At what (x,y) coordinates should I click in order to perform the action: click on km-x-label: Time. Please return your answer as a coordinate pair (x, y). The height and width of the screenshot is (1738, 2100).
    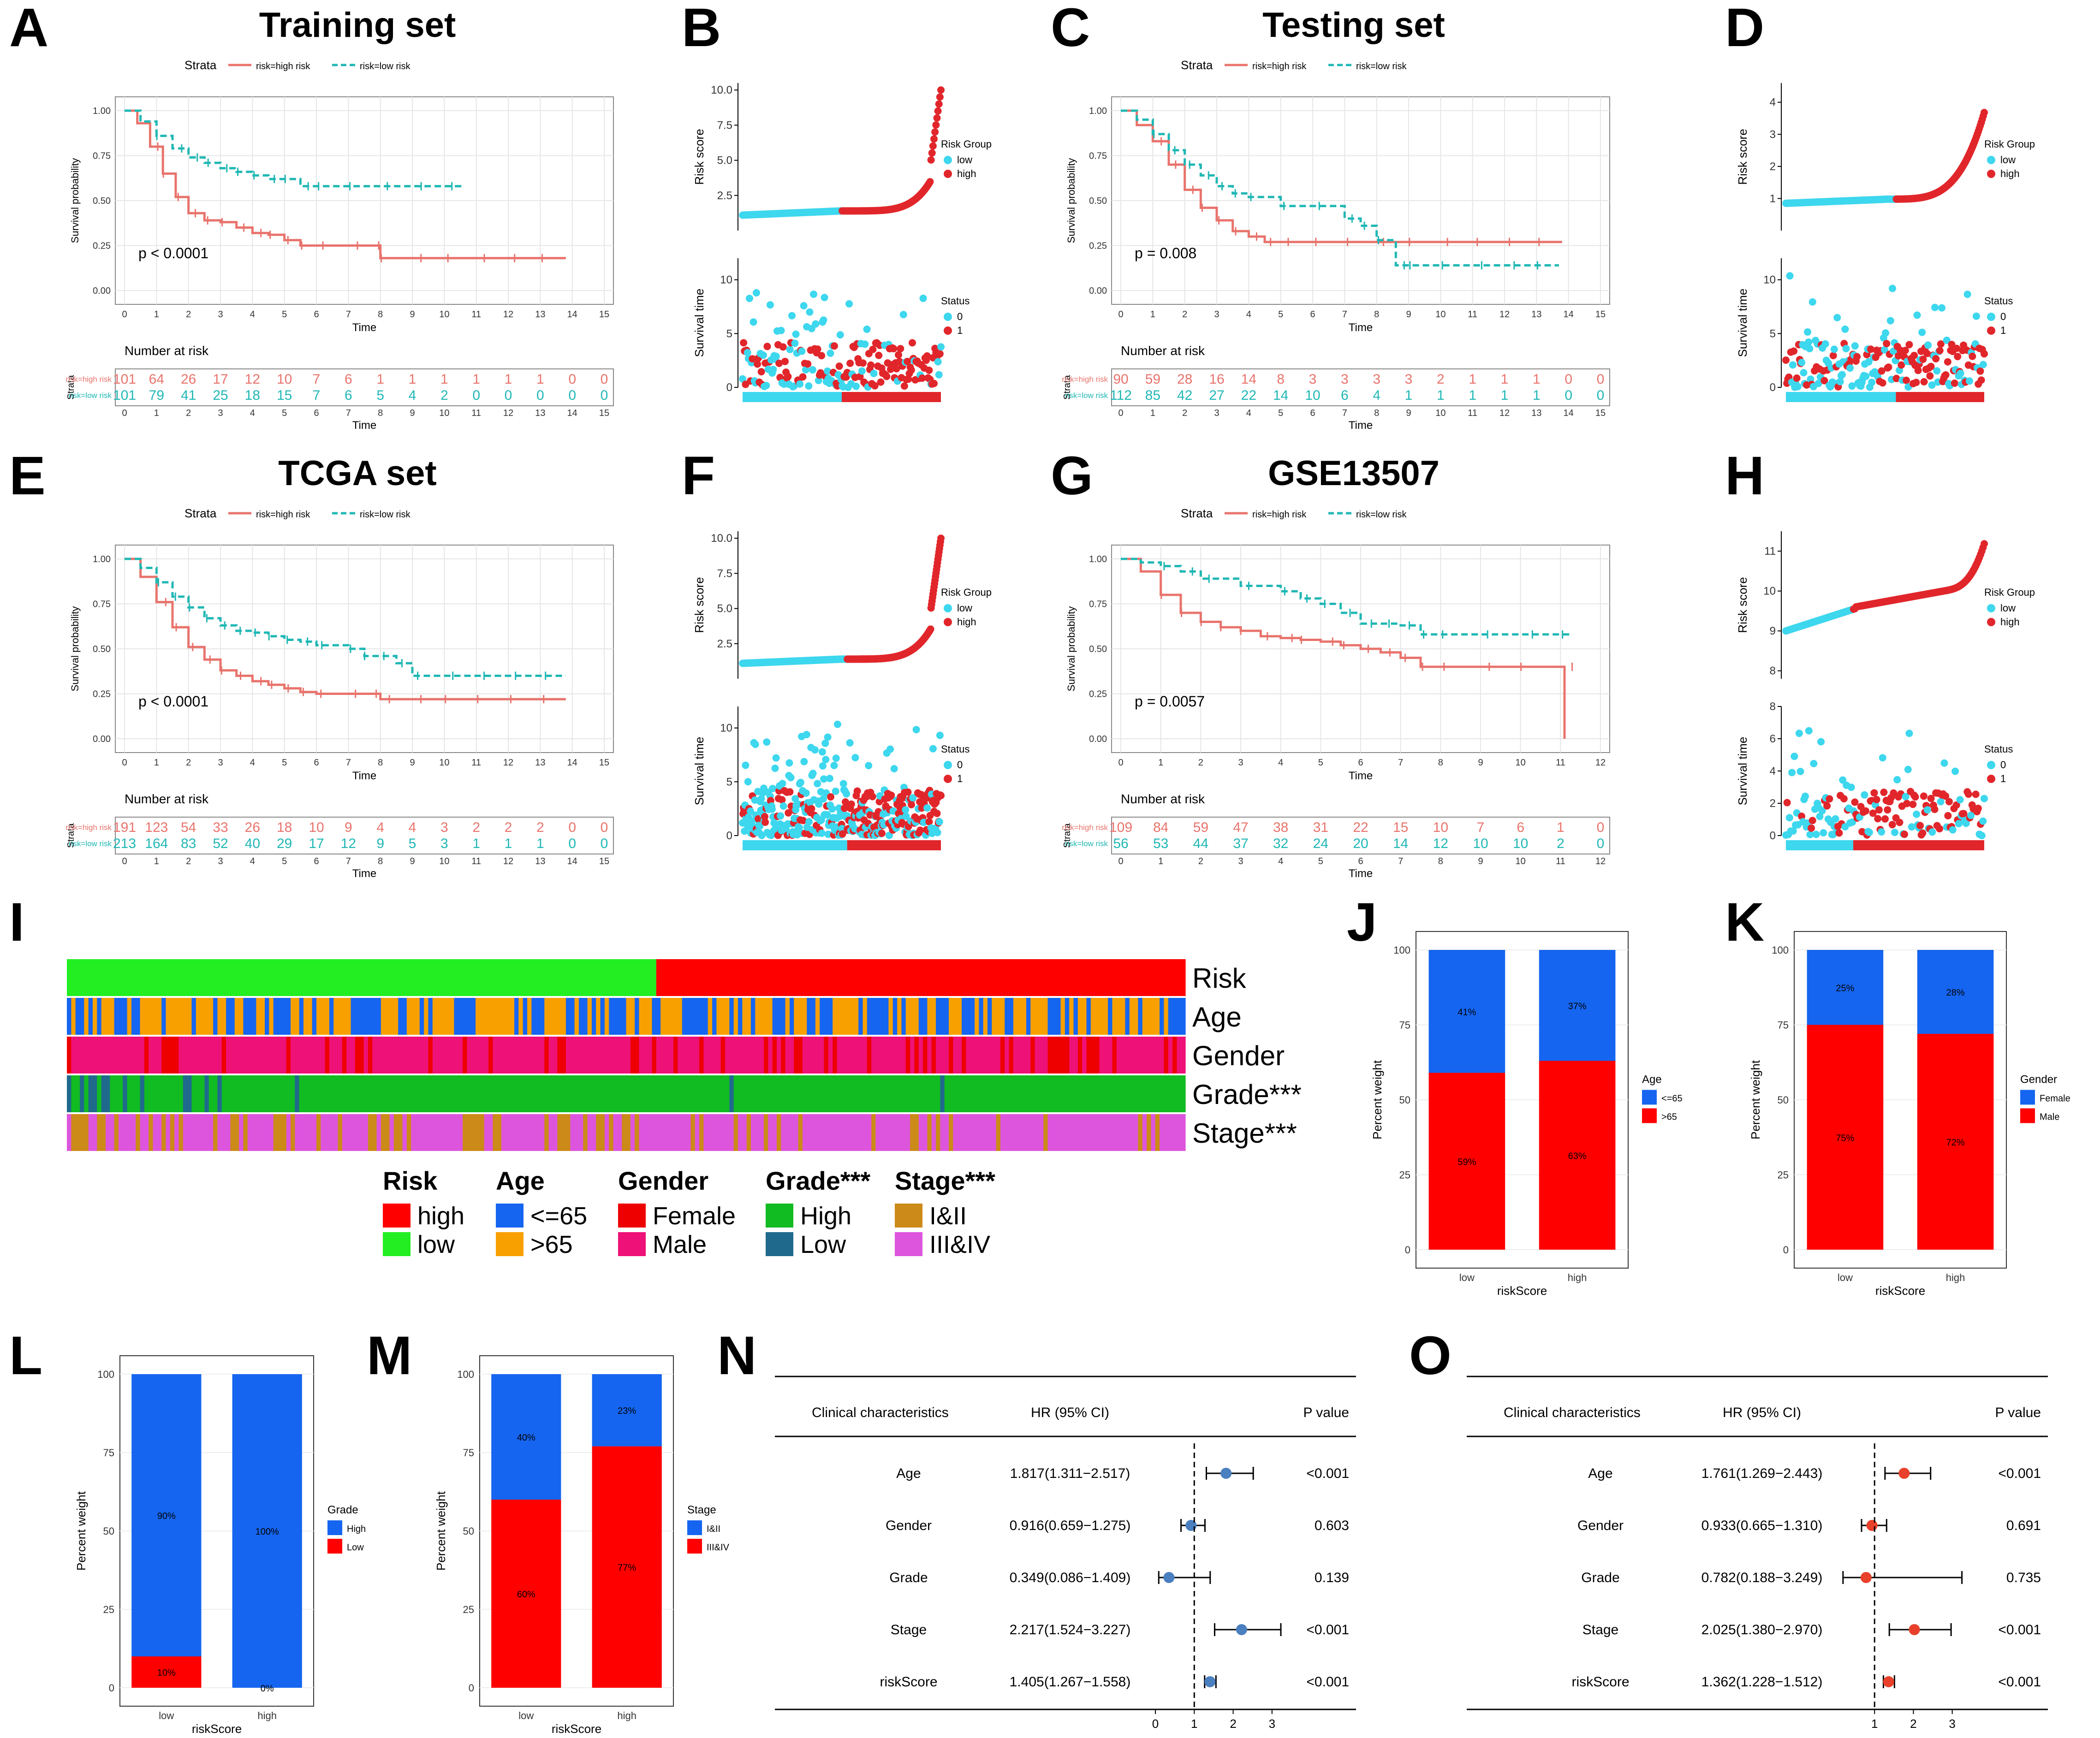
    Looking at the image, I should click on (1361, 776).